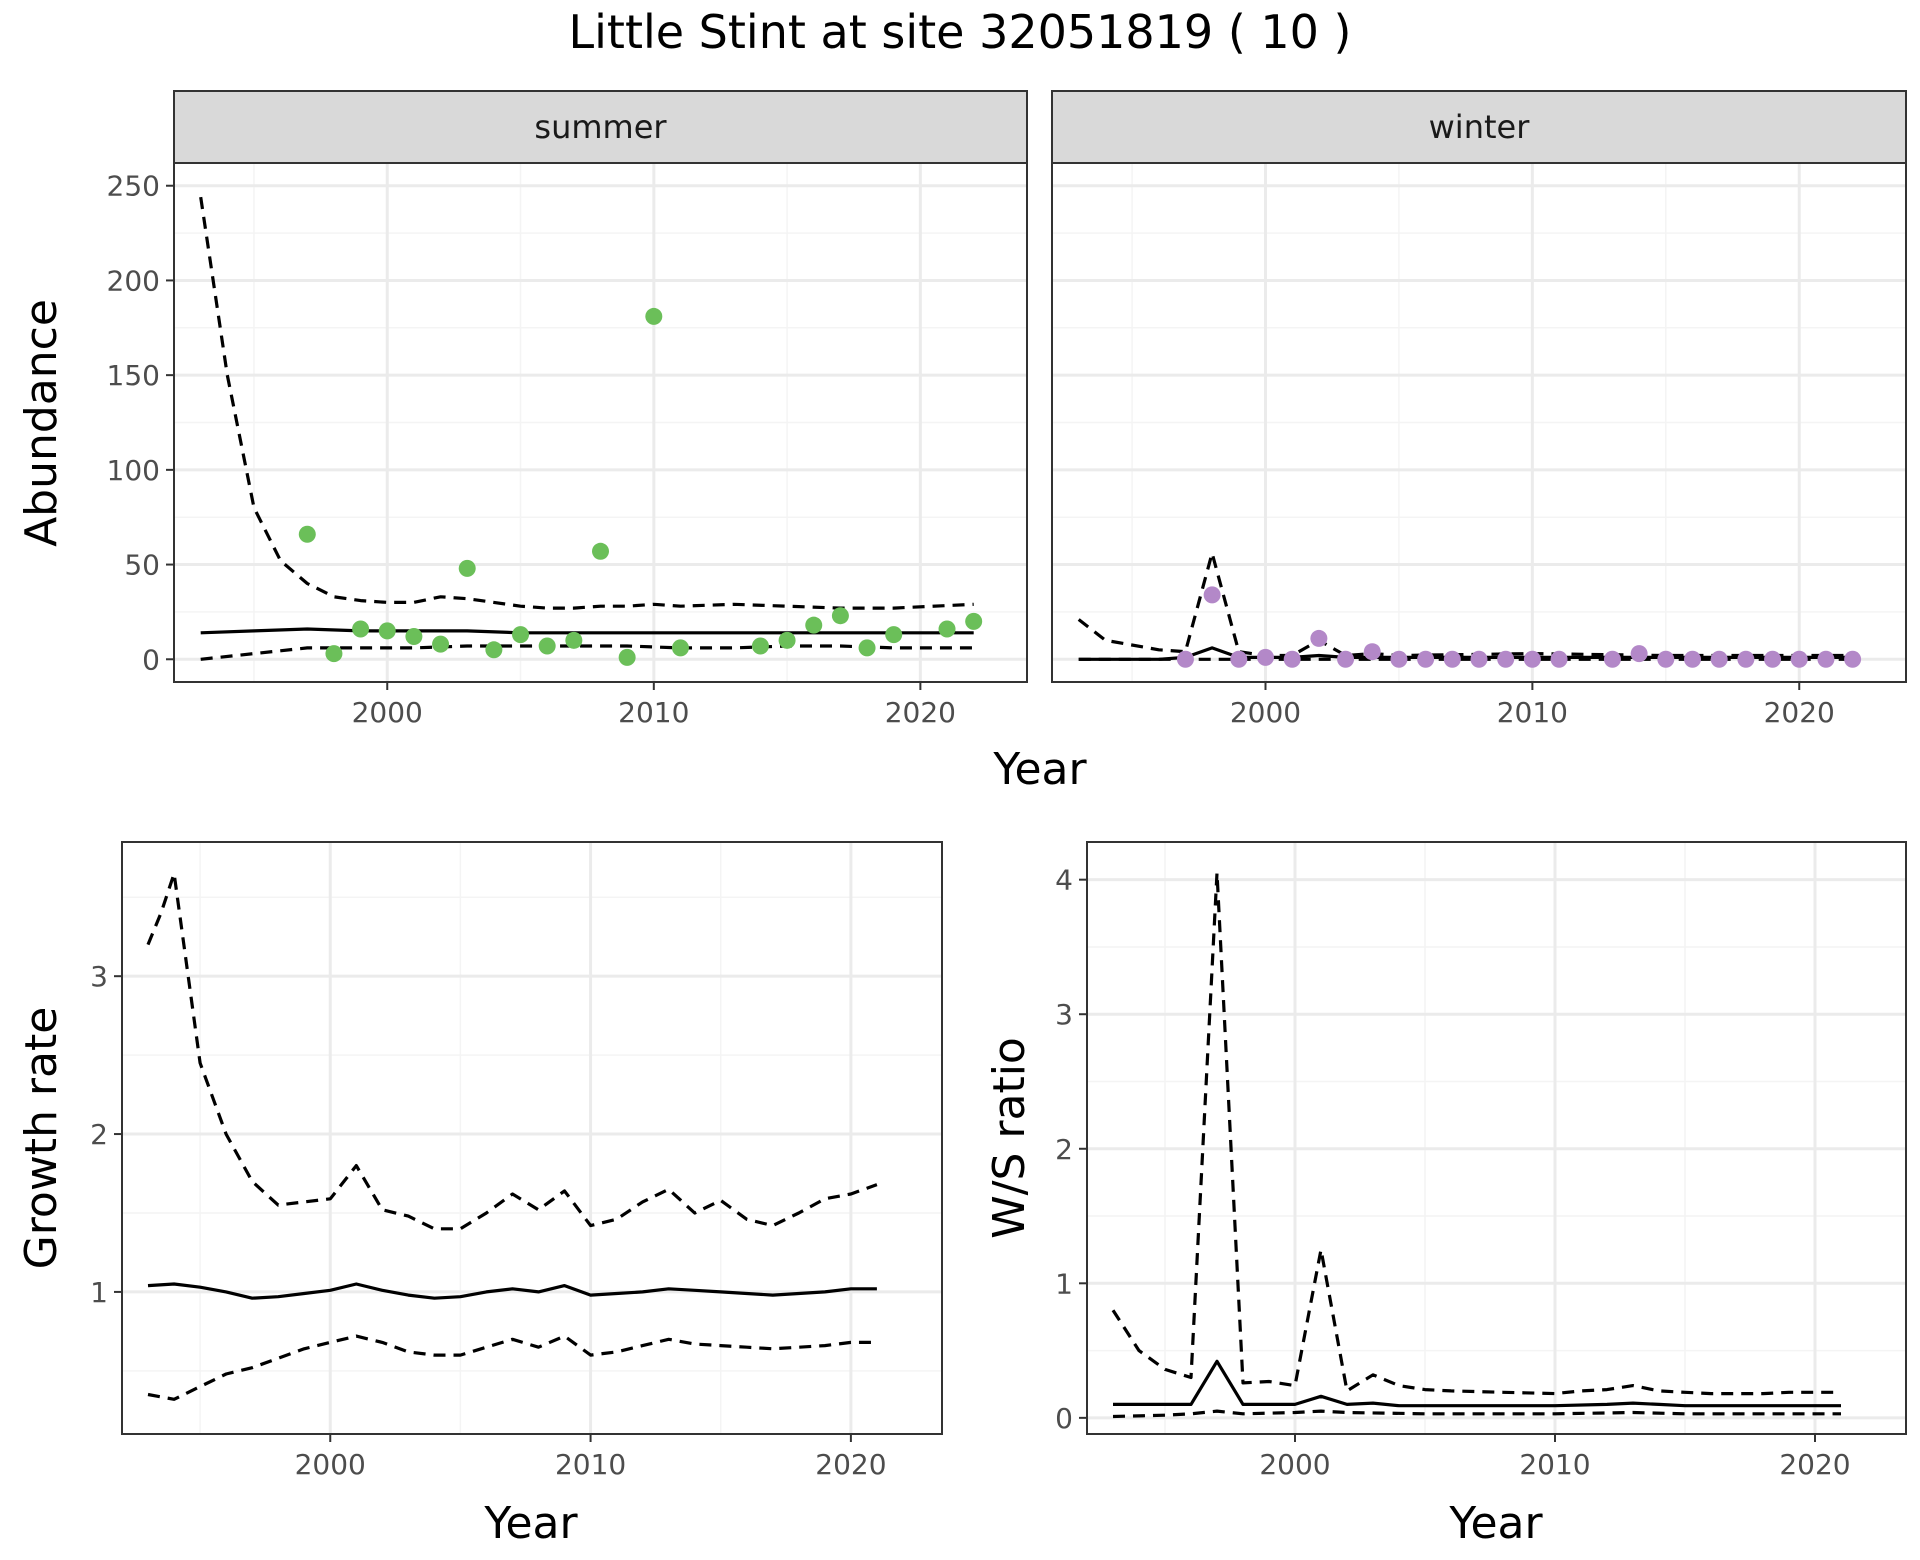  Describe the element at coordinates (530, 1523) in the screenshot. I see `x-axis-title-growth: Year` at that location.